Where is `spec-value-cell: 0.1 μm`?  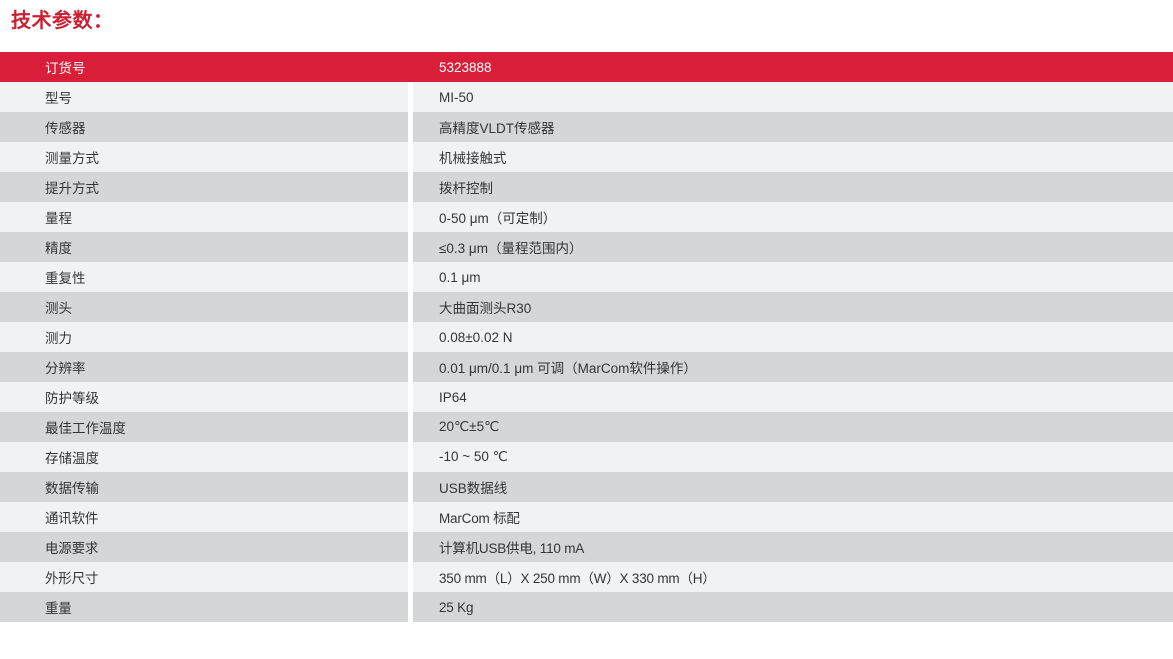 spec-value-cell: 0.1 μm is located at coordinates (793, 277).